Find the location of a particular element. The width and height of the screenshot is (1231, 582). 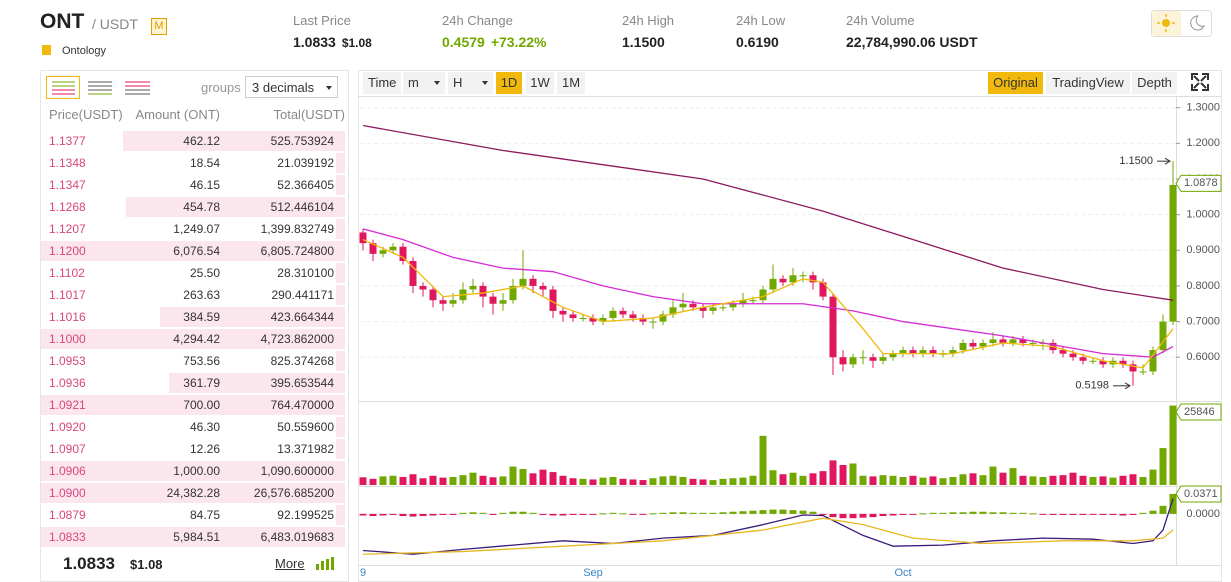

low-annotation: 0.5198 is located at coordinates (1092, 386).